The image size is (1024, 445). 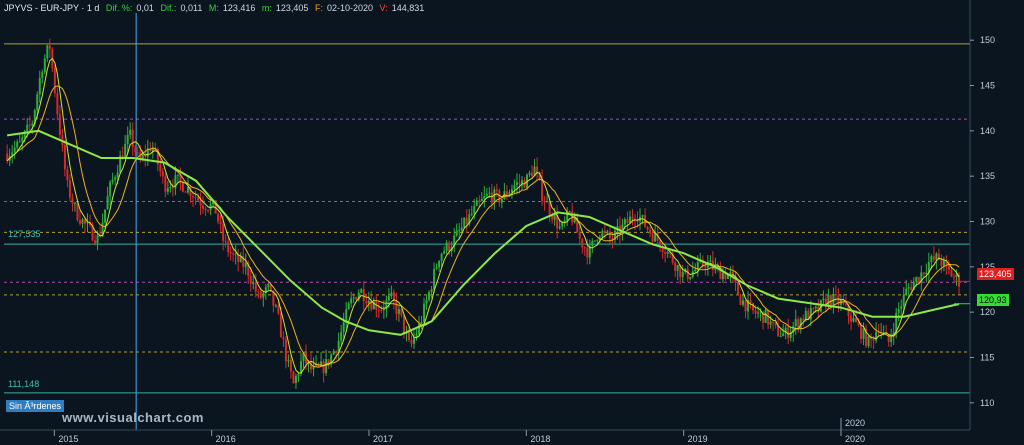 I want to click on y-tick-label: 135, so click(x=987, y=176).